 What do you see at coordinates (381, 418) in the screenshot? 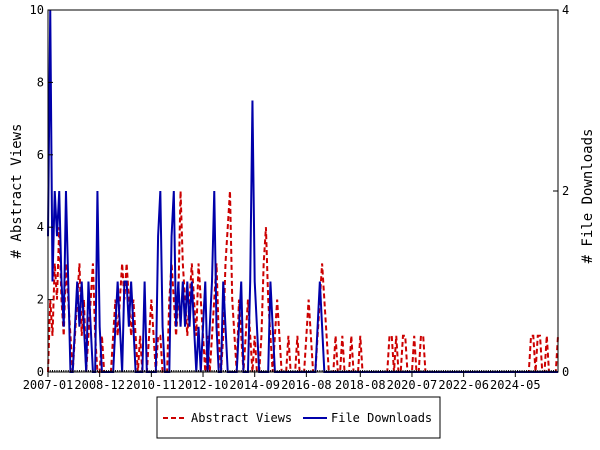
I see `legend-label-file-downloads: File Downloads` at bounding box center [381, 418].